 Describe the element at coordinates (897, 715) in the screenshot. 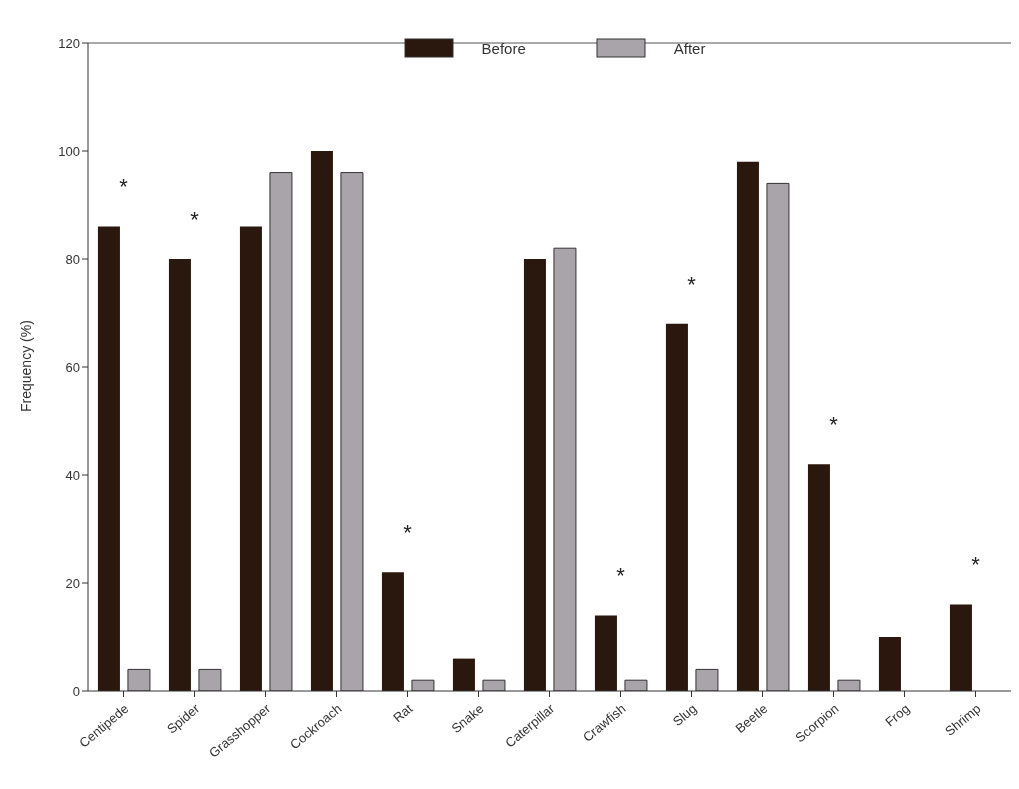

I see `x-tick-label: Frog` at that location.